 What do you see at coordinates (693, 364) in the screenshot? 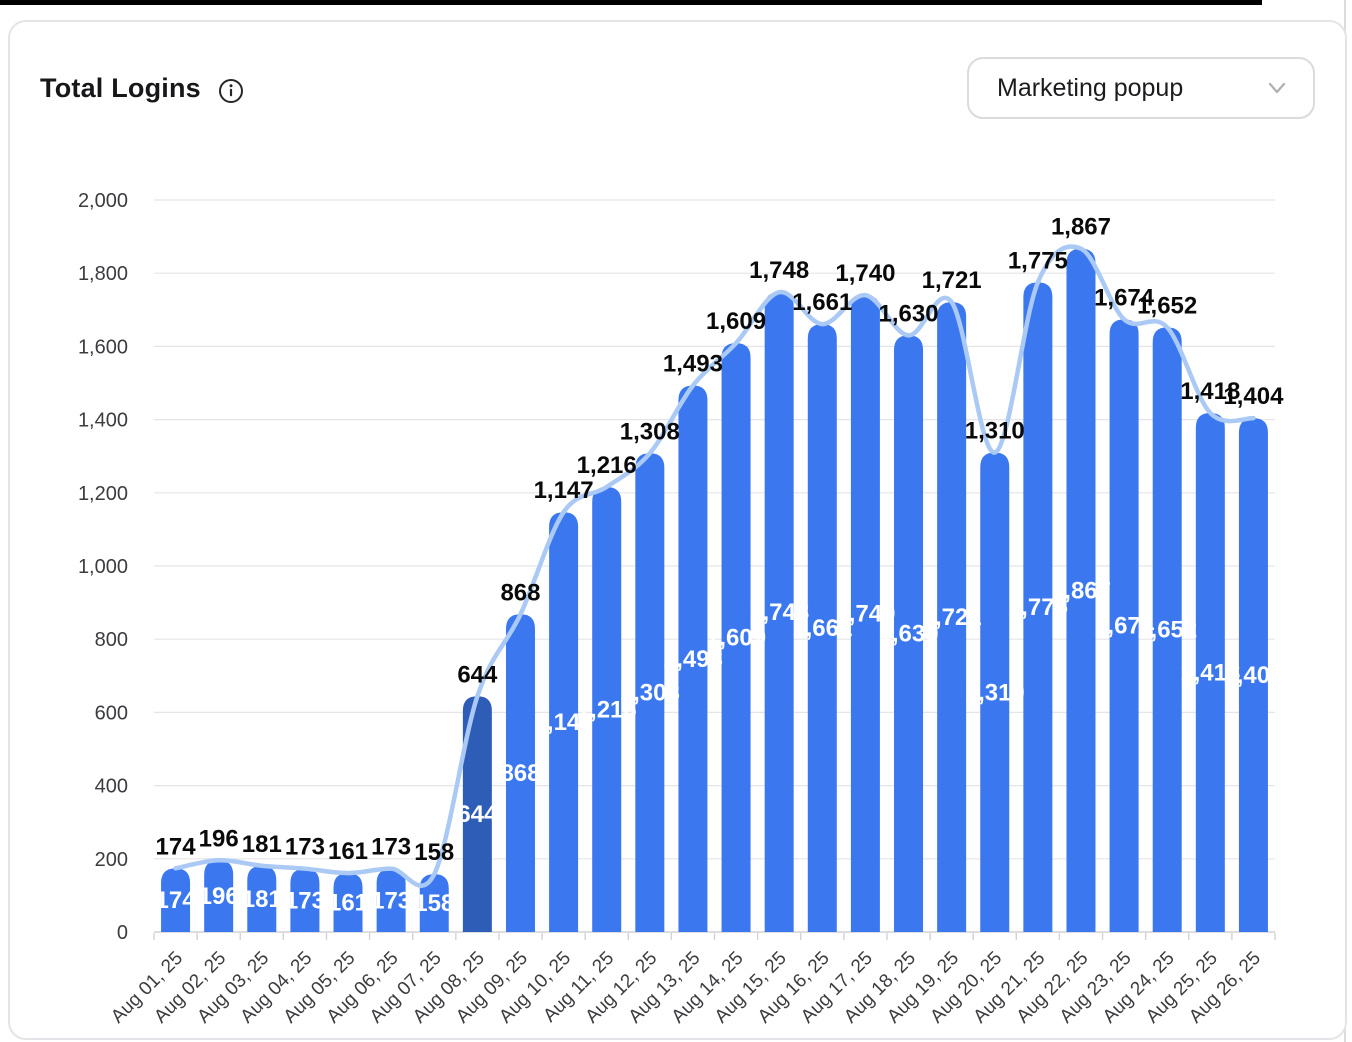
I see `bar-value-label: 1,493` at bounding box center [693, 364].